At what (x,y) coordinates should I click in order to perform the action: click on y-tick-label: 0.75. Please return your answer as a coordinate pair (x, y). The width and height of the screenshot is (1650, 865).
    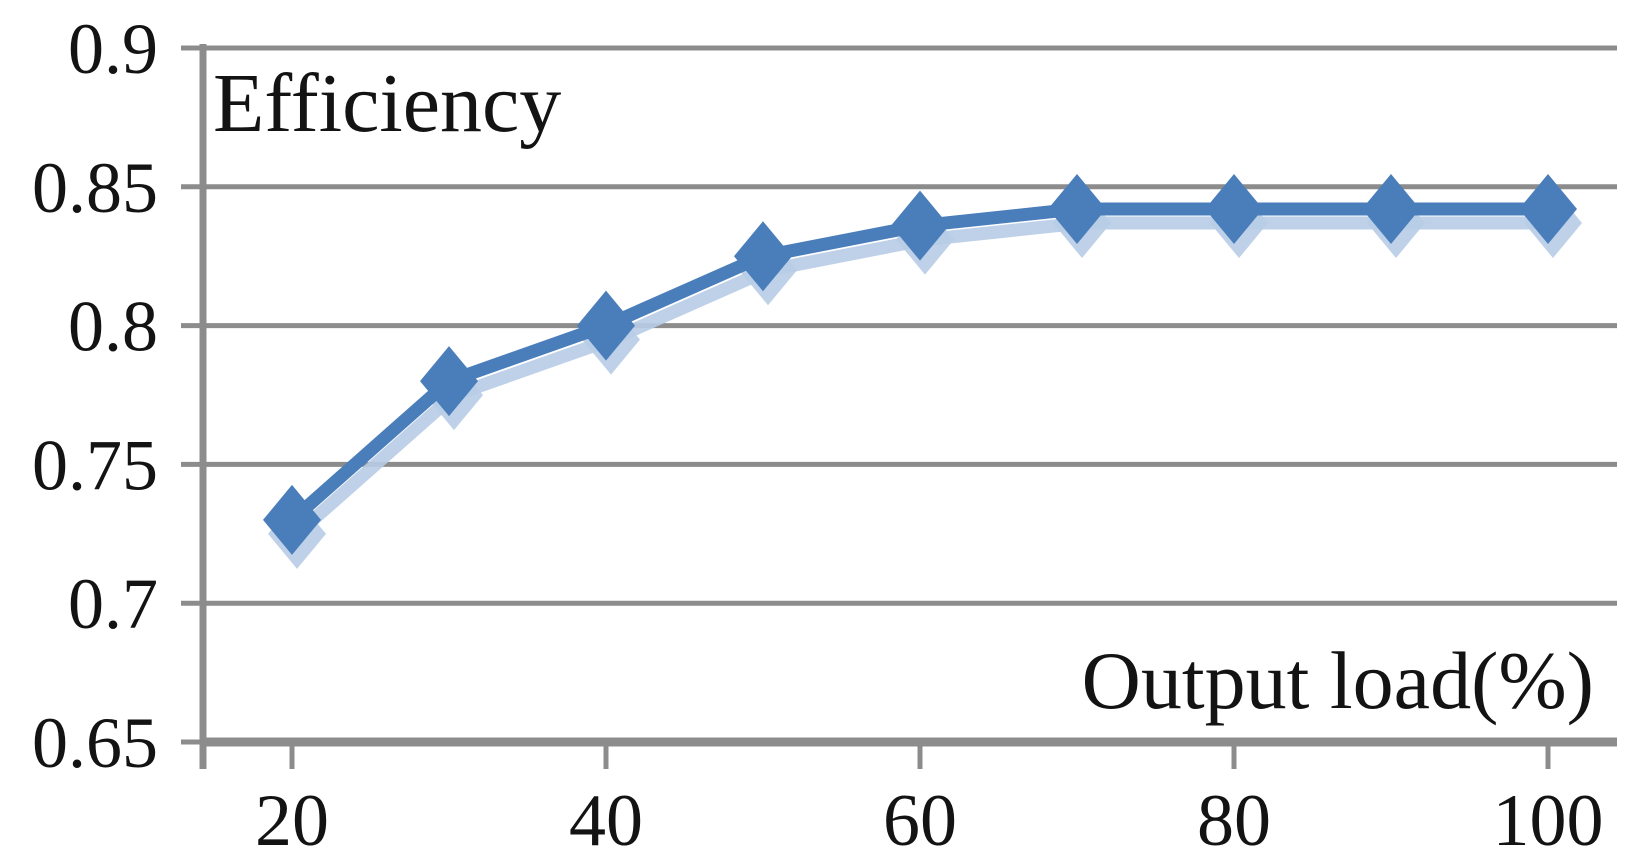
    Looking at the image, I should click on (95, 465).